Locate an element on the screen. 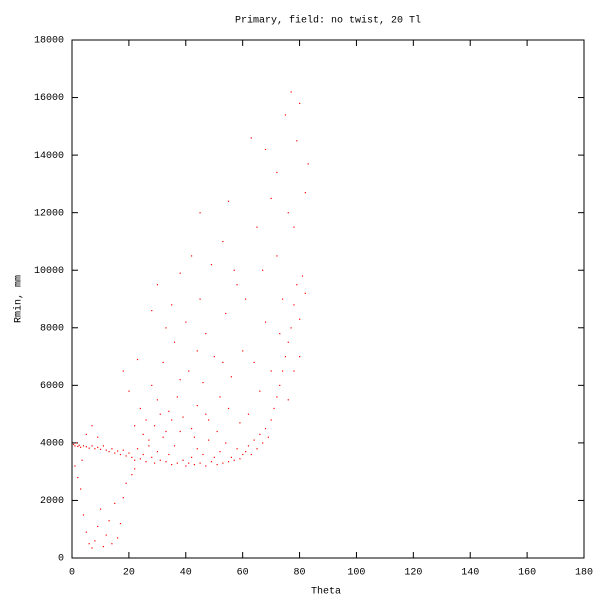 This screenshot has width=600, height=605. y-tick-label: 14000 is located at coordinates (49, 156).